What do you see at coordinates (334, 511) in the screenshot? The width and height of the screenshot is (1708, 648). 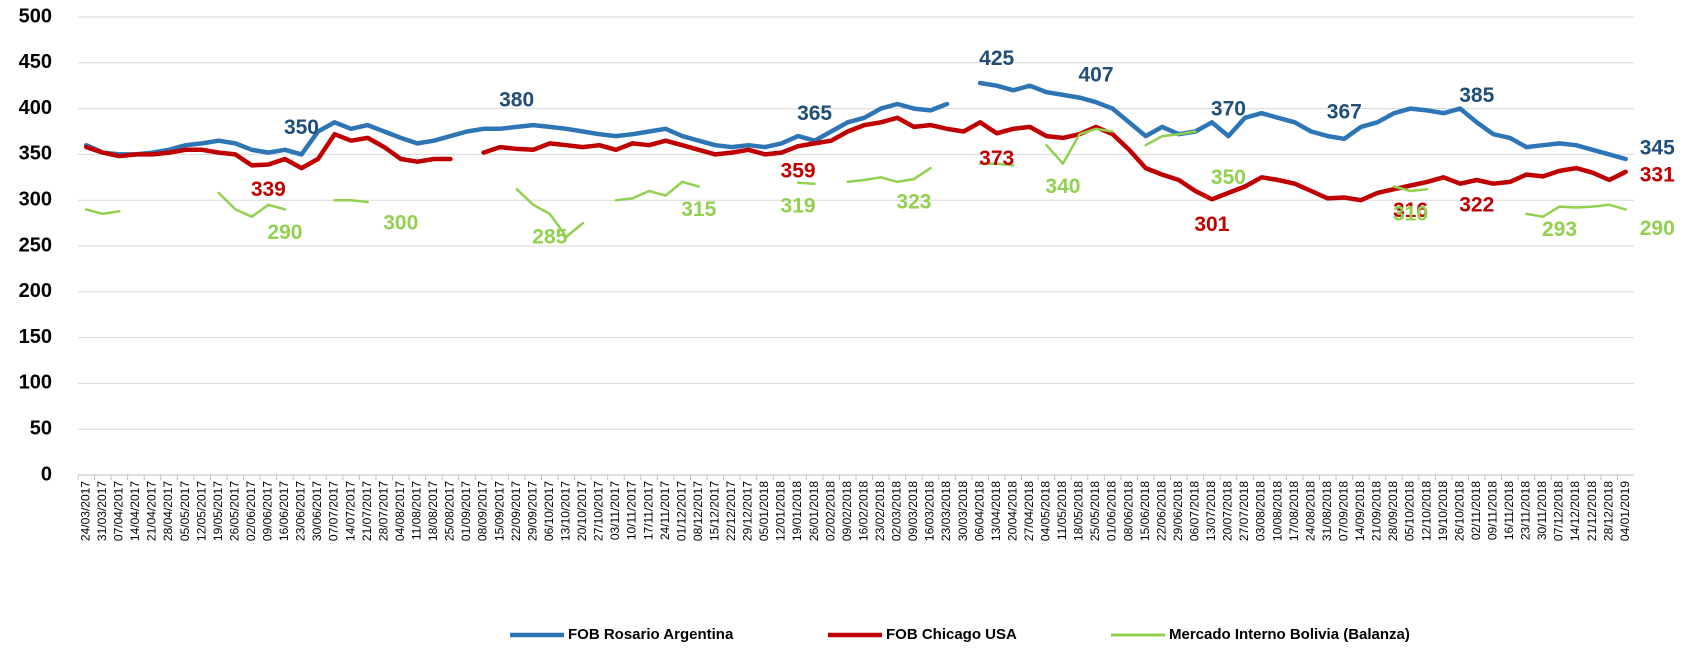 I see `x-tick-label: 07/07/2017` at bounding box center [334, 511].